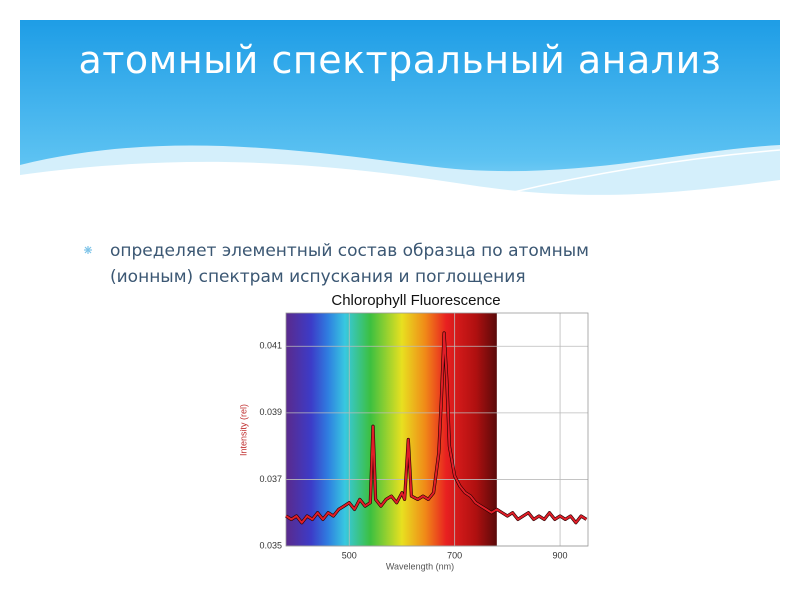 The width and height of the screenshot is (800, 600). Describe the element at coordinates (349, 555) in the screenshot. I see `x-tick-label: 500` at that location.